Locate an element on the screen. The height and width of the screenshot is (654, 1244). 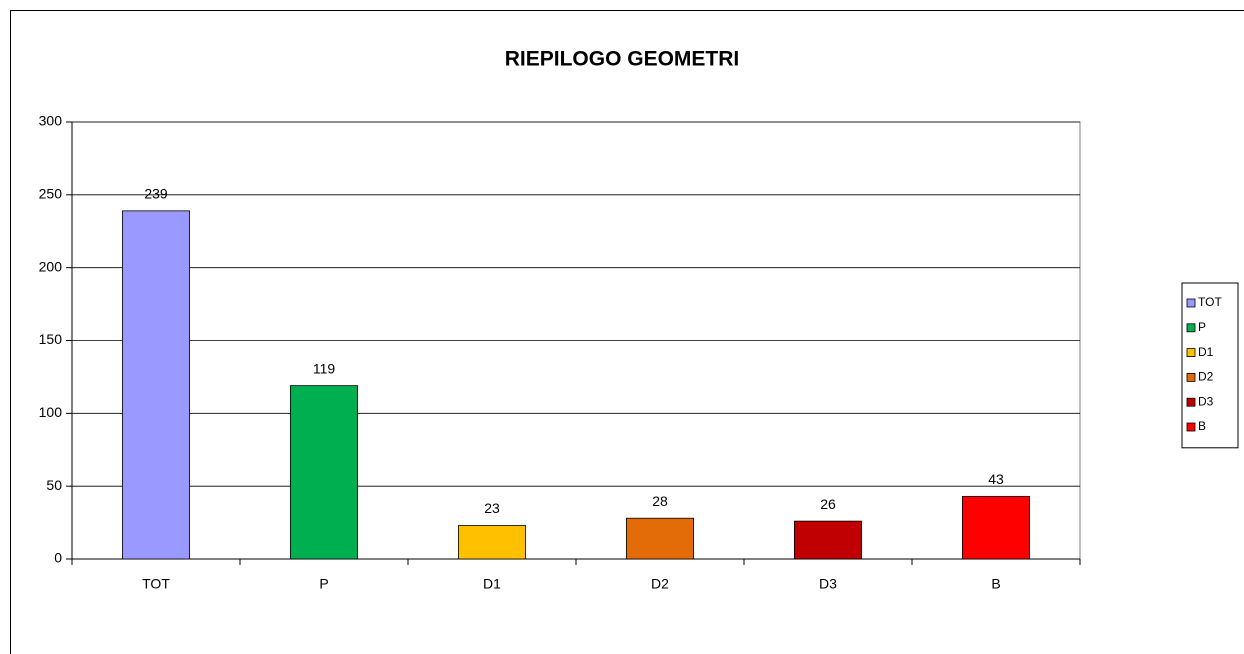
y-tick-label: 300 is located at coordinates (51, 121).